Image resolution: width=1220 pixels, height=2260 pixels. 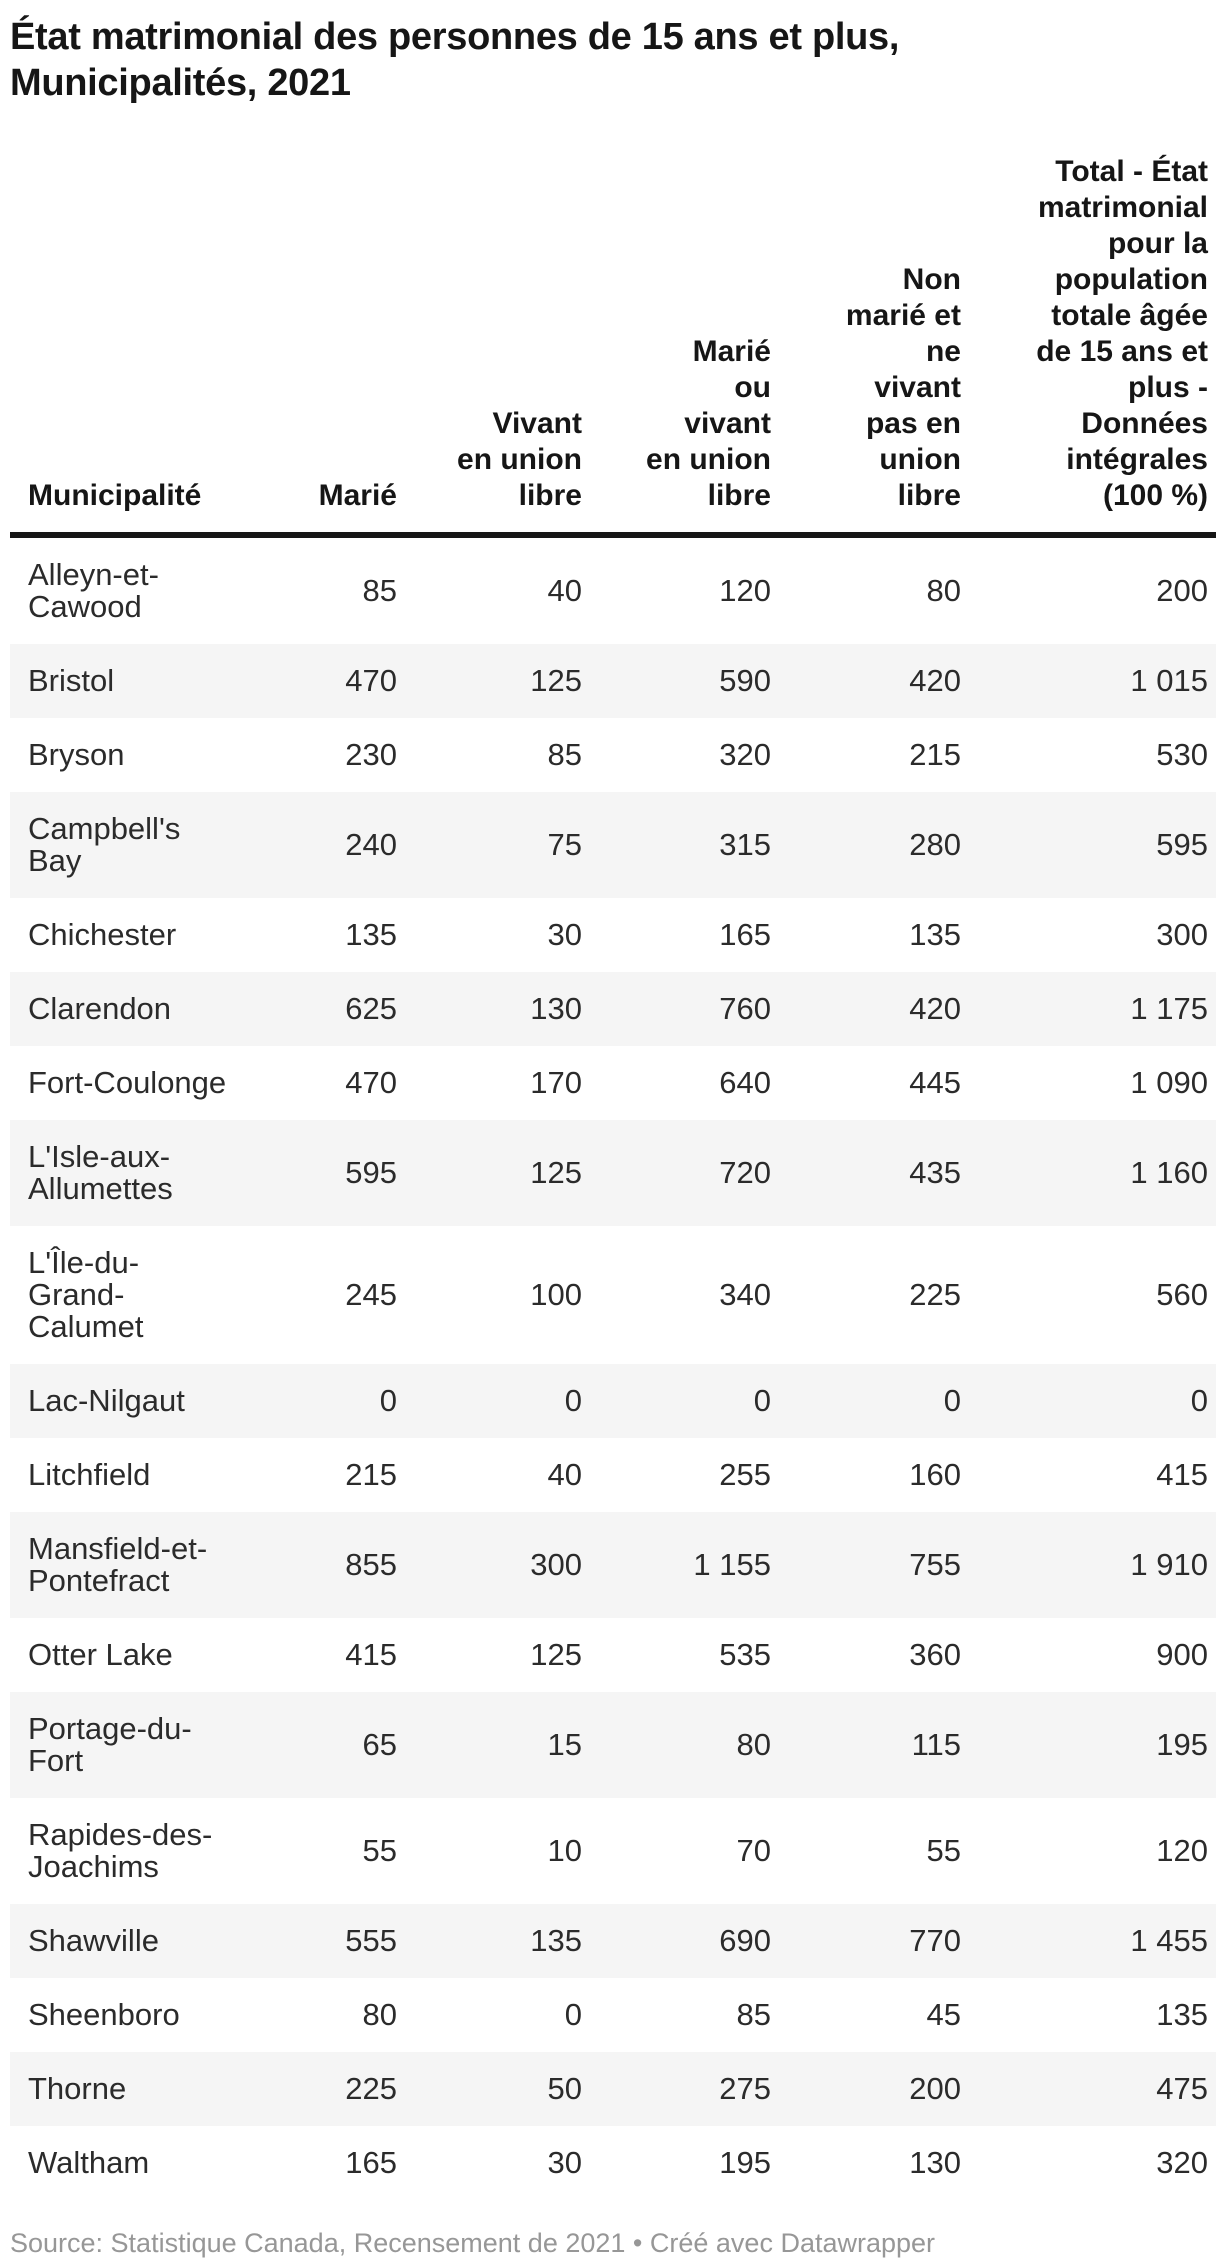 I want to click on table-row: Chichester 135 30 165 135 300, so click(x=613, y=935).